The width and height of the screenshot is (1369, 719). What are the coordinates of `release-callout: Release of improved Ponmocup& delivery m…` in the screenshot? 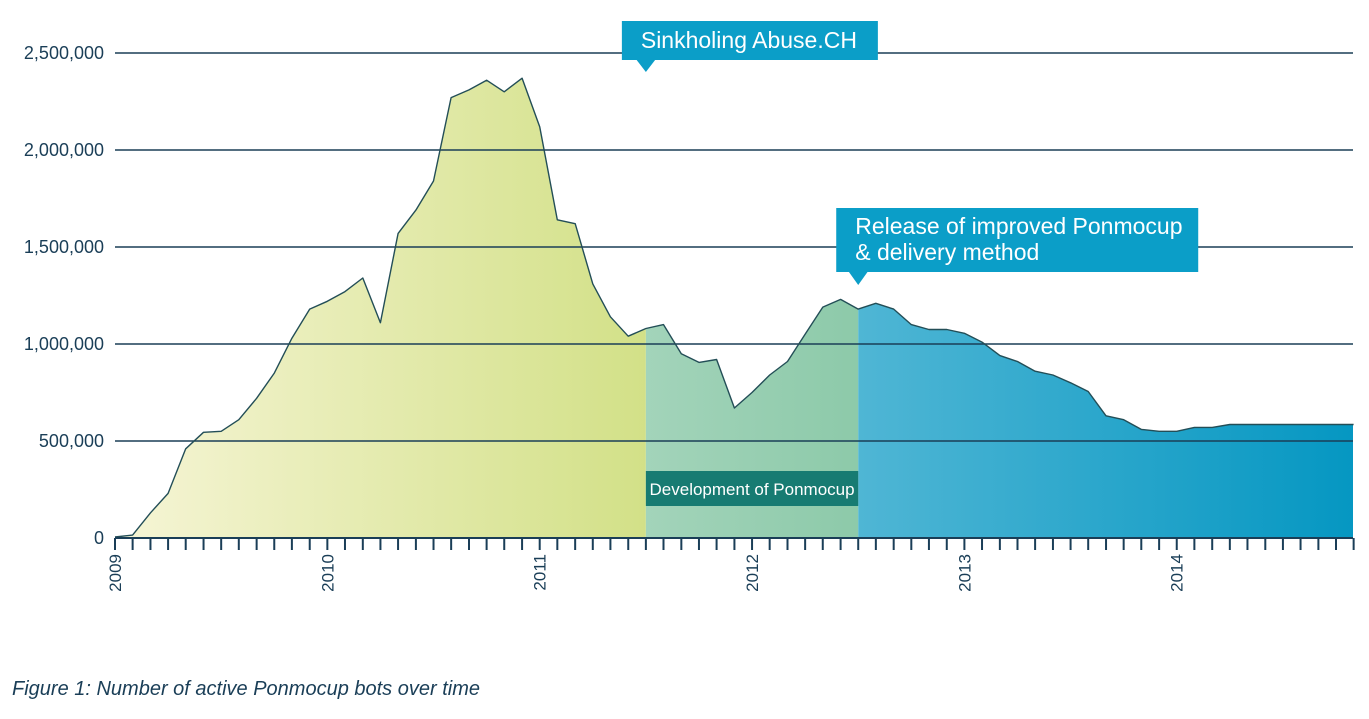 It's located at (1017, 246).